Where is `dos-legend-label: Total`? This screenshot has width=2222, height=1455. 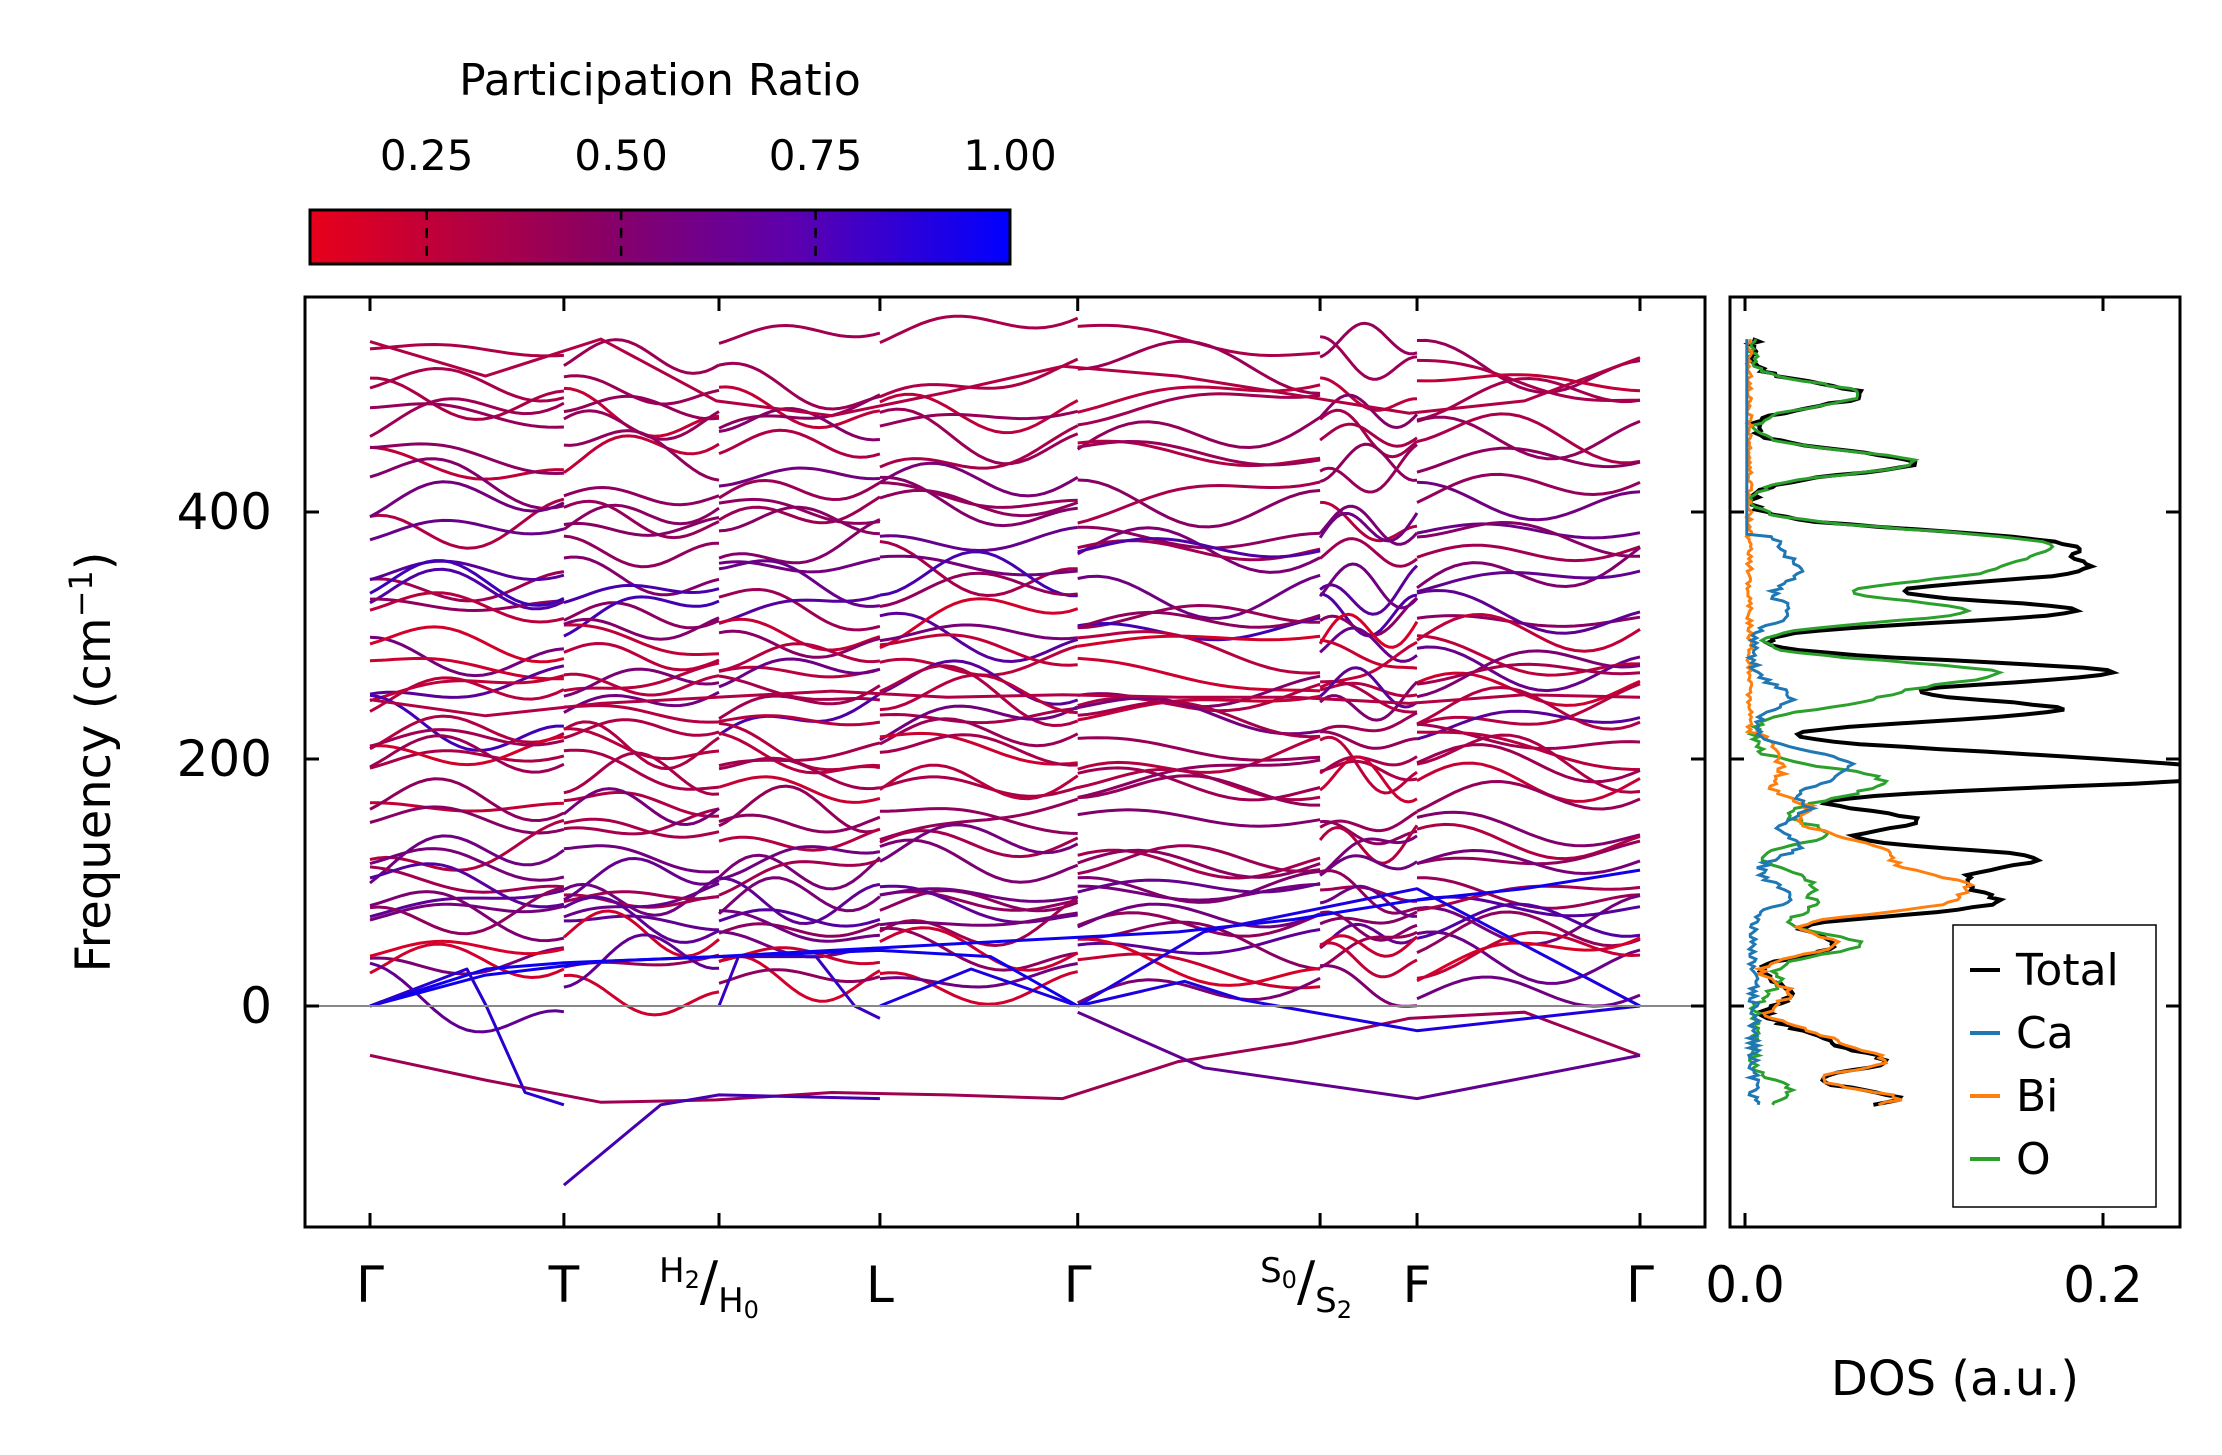
dos-legend-label: Total is located at coordinates (2067, 970).